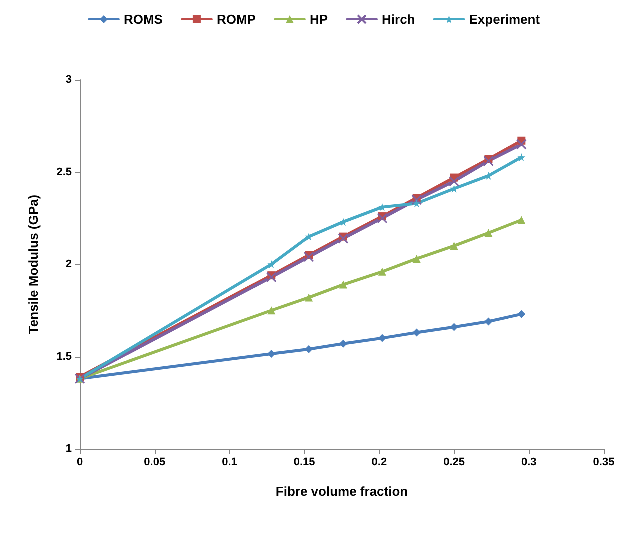 This screenshot has height=541, width=628. I want to click on legend-label: ROMS, so click(144, 19).